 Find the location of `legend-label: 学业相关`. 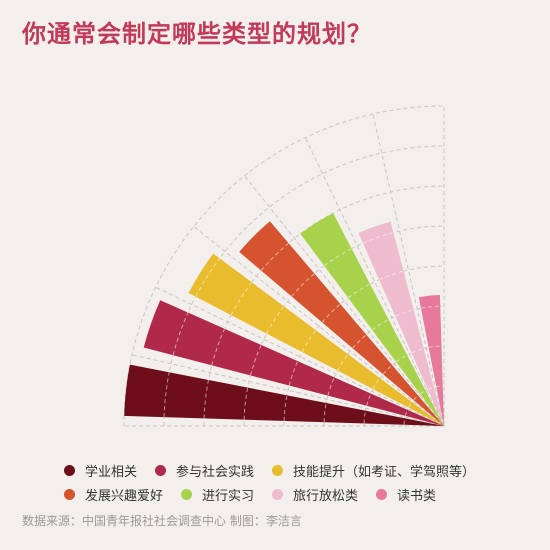

legend-label: 学业相关 is located at coordinates (111, 472).